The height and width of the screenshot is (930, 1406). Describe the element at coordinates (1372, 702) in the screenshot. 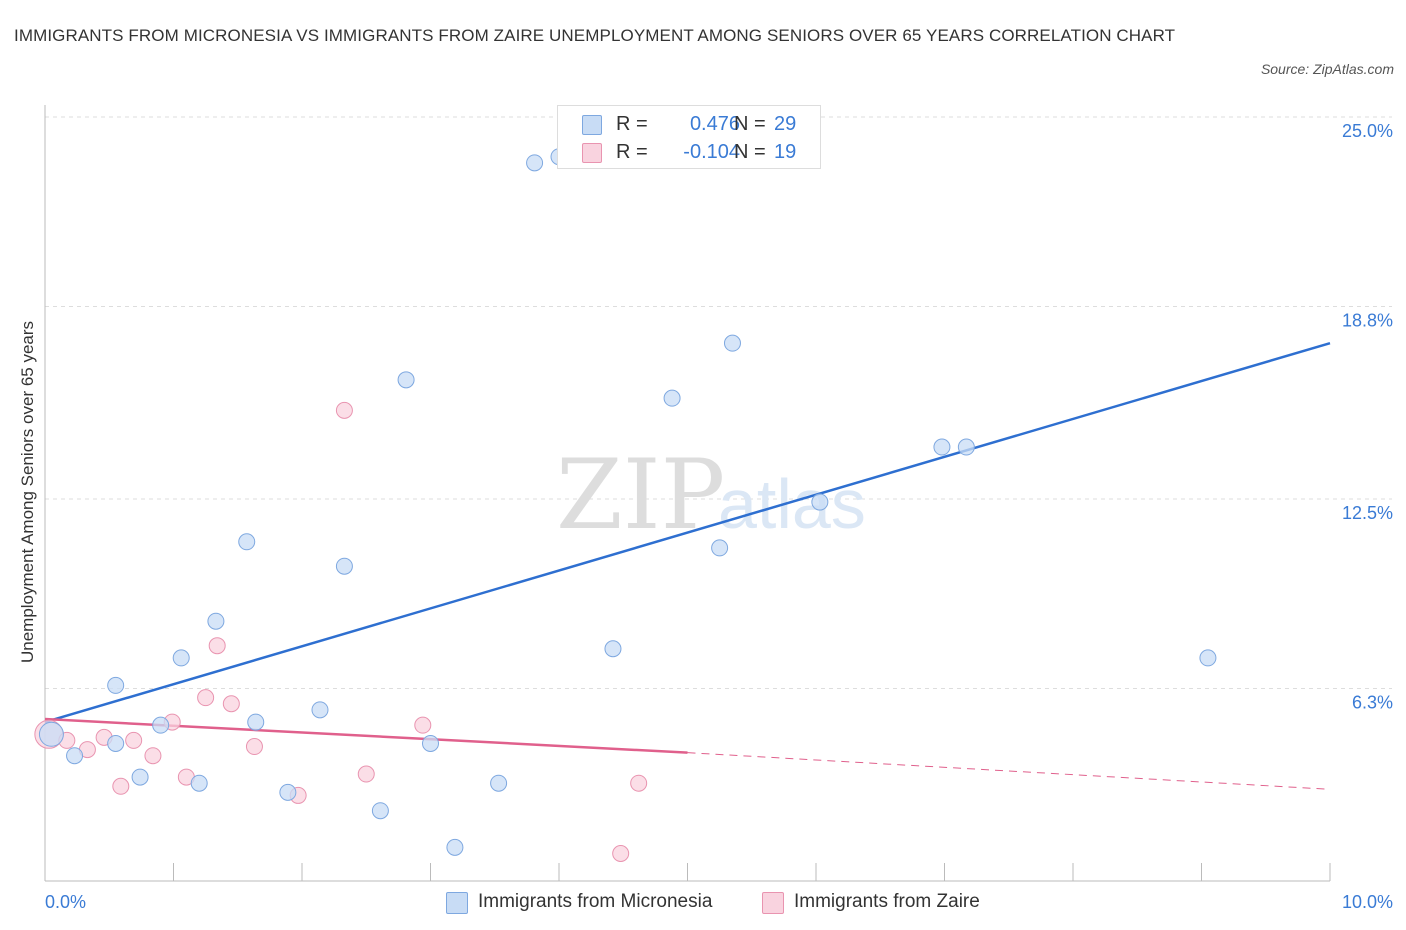

I see `y-tick-label: 6.3%` at that location.